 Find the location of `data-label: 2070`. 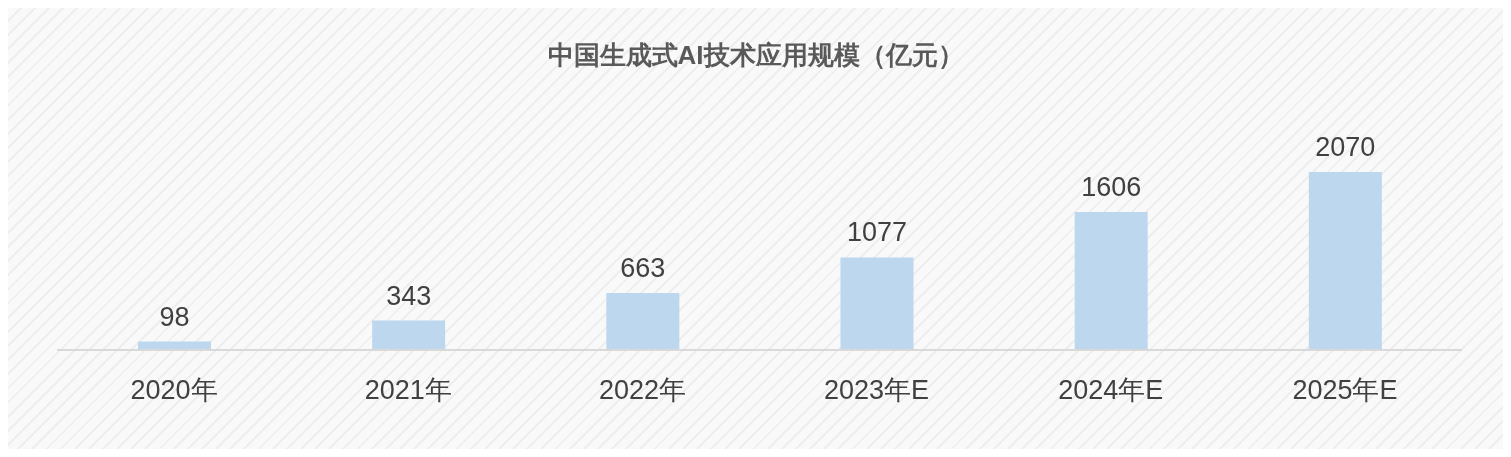

data-label: 2070 is located at coordinates (1345, 147).